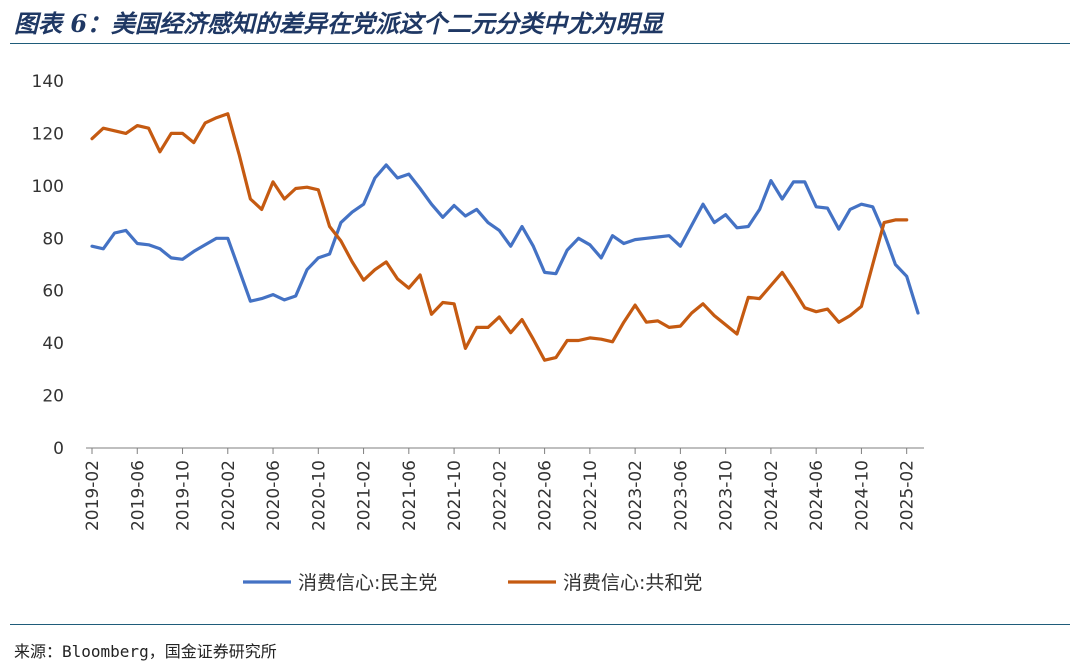 Image resolution: width=1080 pixels, height=668 pixels. What do you see at coordinates (138, 495) in the screenshot?
I see `x-tick-label: 2019-06` at bounding box center [138, 495].